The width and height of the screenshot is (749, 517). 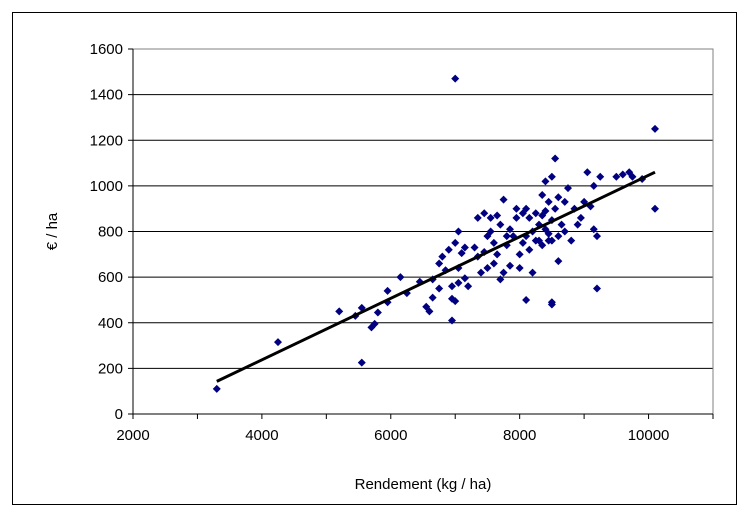 I want to click on x-tick-label: 6000, so click(x=390, y=435).